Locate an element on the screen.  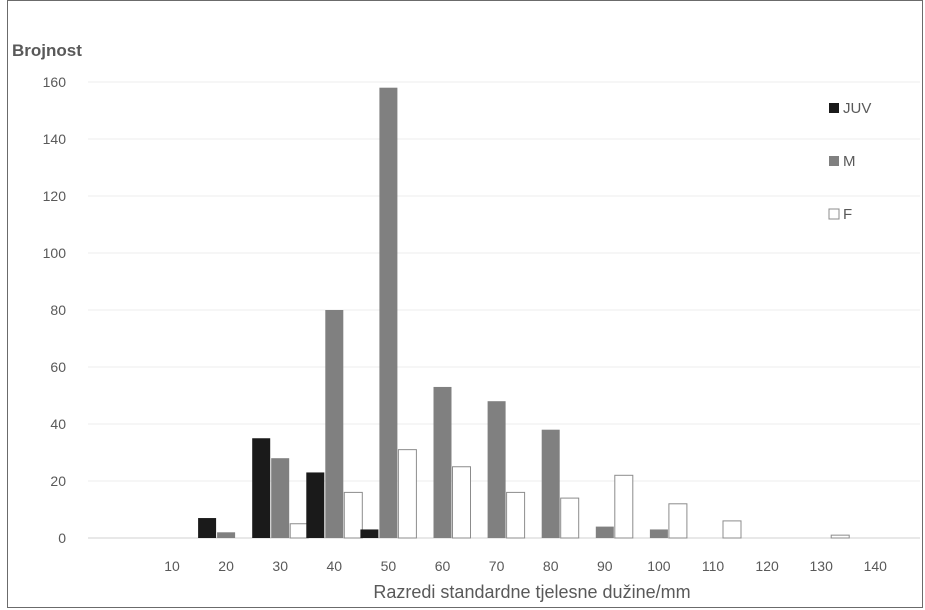
legend-swatch-m is located at coordinates (834, 161).